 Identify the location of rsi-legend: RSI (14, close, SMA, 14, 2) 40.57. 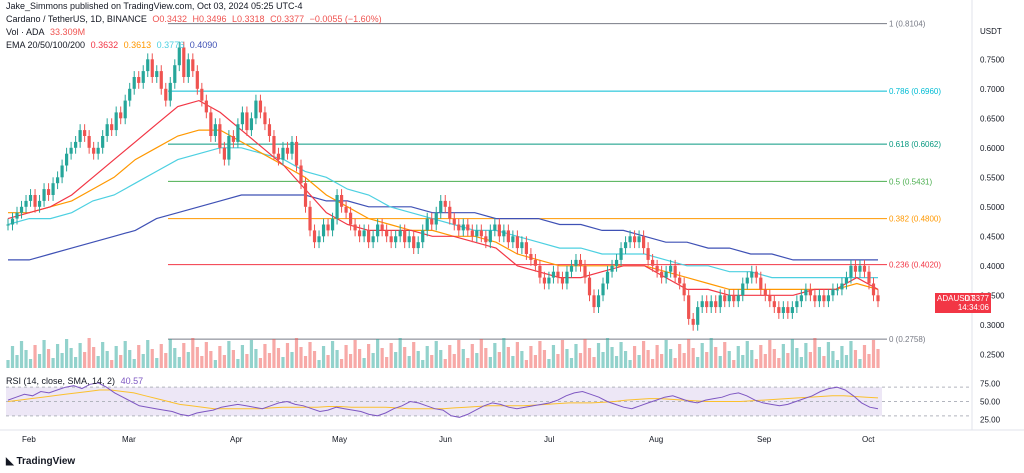
(76, 381).